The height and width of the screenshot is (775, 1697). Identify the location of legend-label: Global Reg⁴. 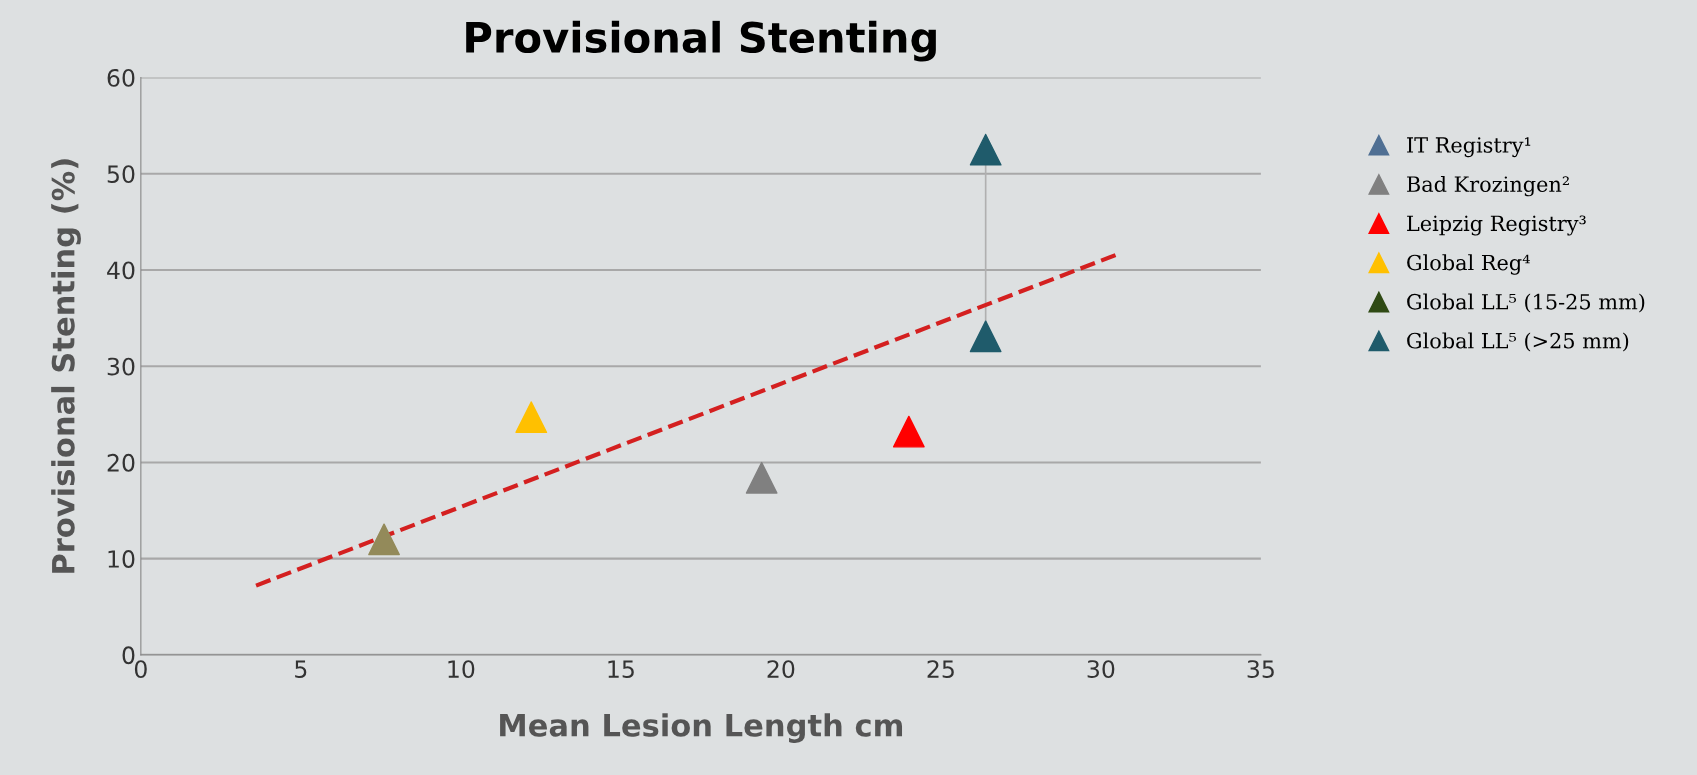
(1468, 264).